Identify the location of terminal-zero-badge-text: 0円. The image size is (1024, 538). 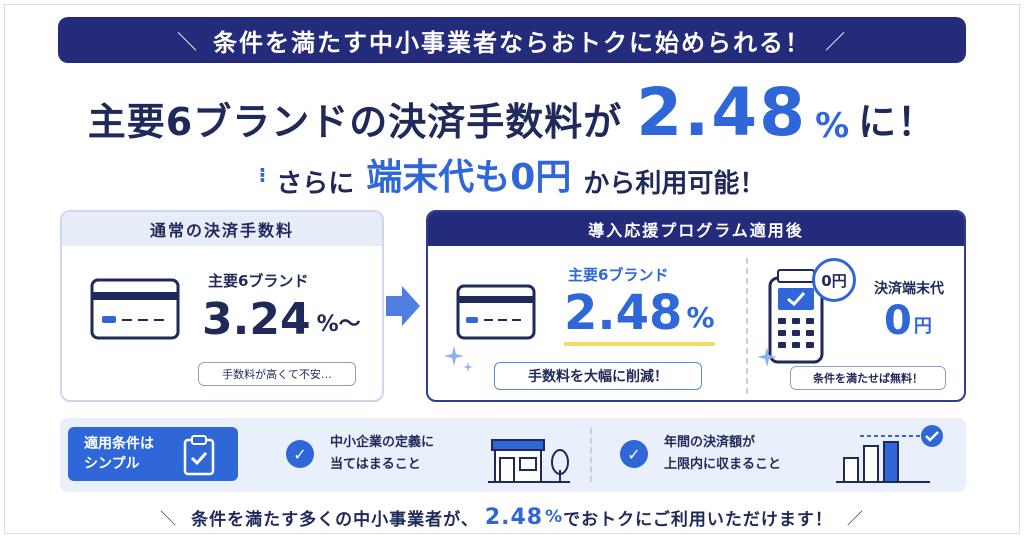
(834, 280).